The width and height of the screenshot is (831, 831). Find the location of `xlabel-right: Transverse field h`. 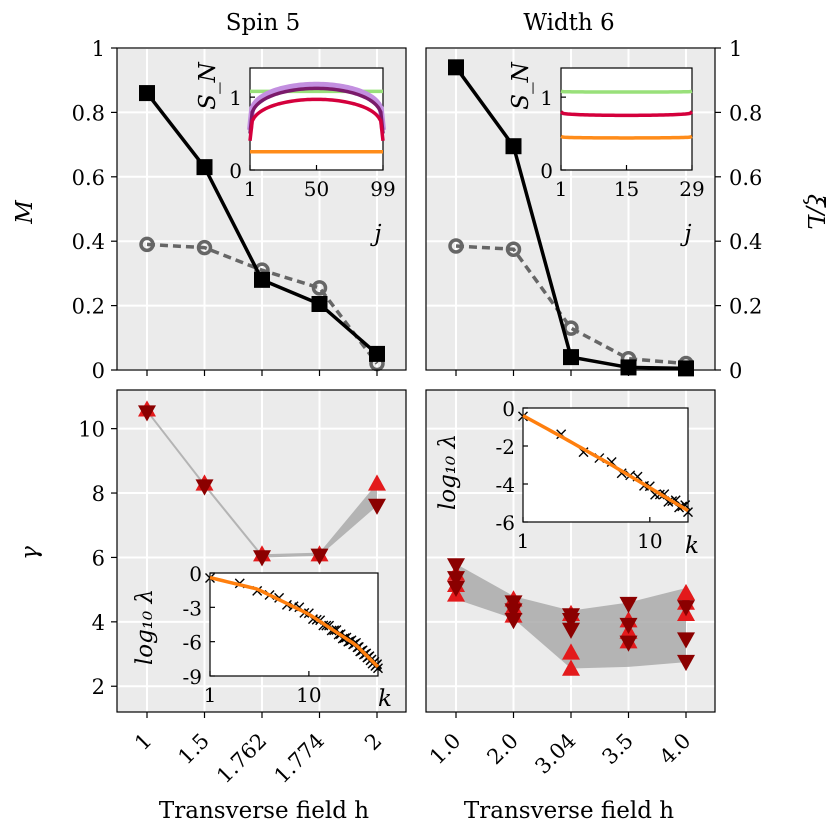

xlabel-right: Transverse field h is located at coordinates (569, 811).